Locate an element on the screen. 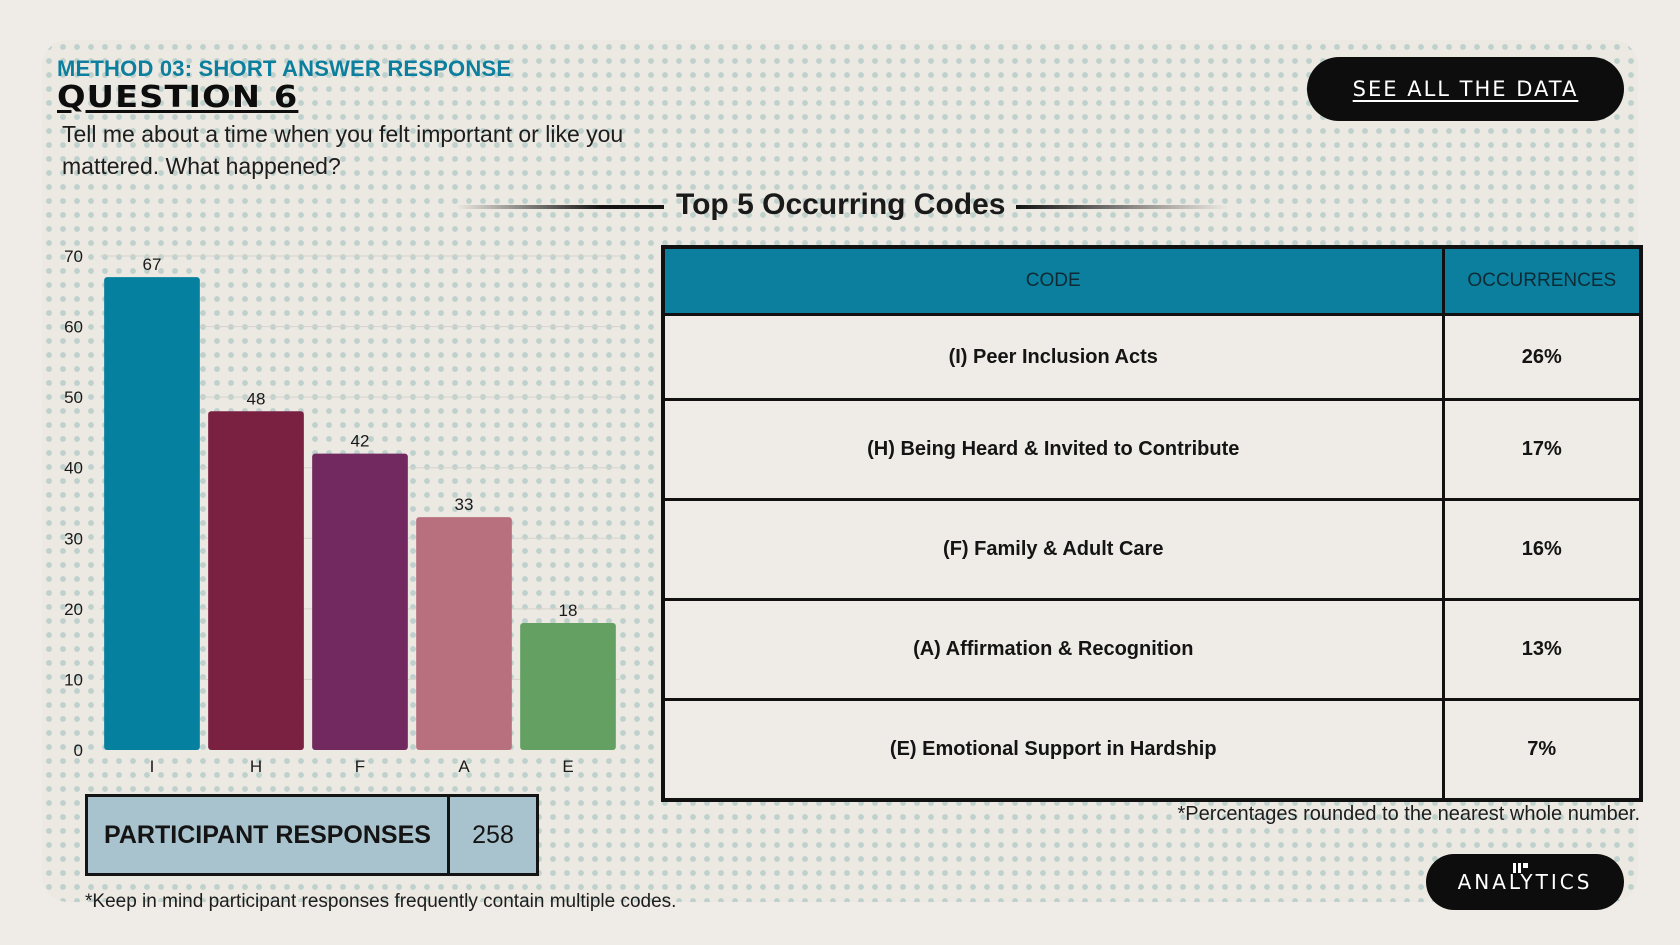  title-rule-right is located at coordinates (1122, 207).